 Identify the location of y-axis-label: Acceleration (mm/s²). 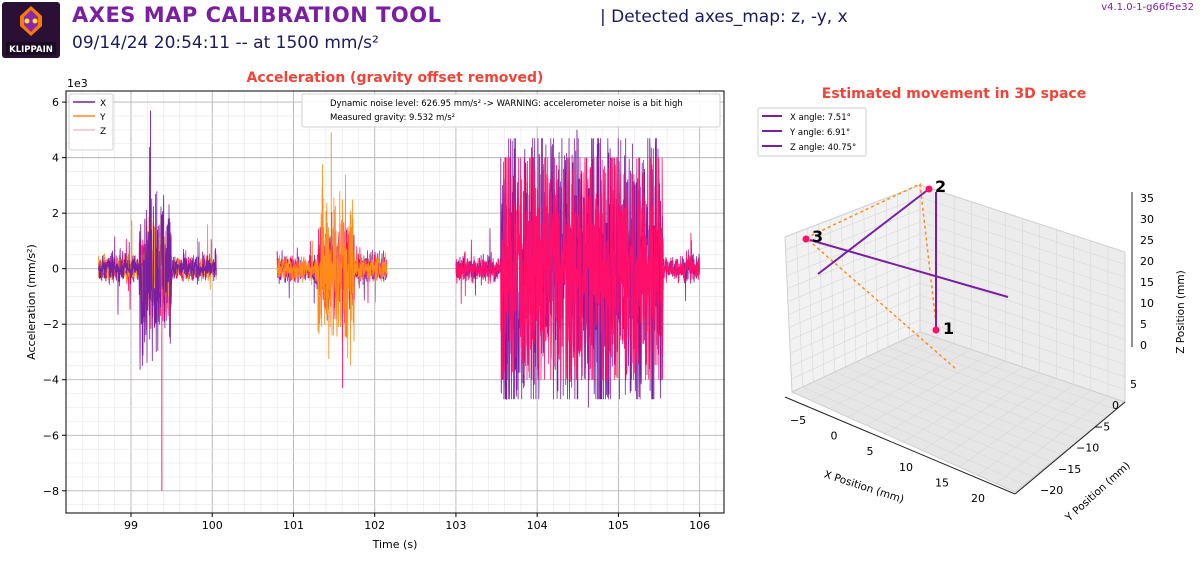
(31, 302).